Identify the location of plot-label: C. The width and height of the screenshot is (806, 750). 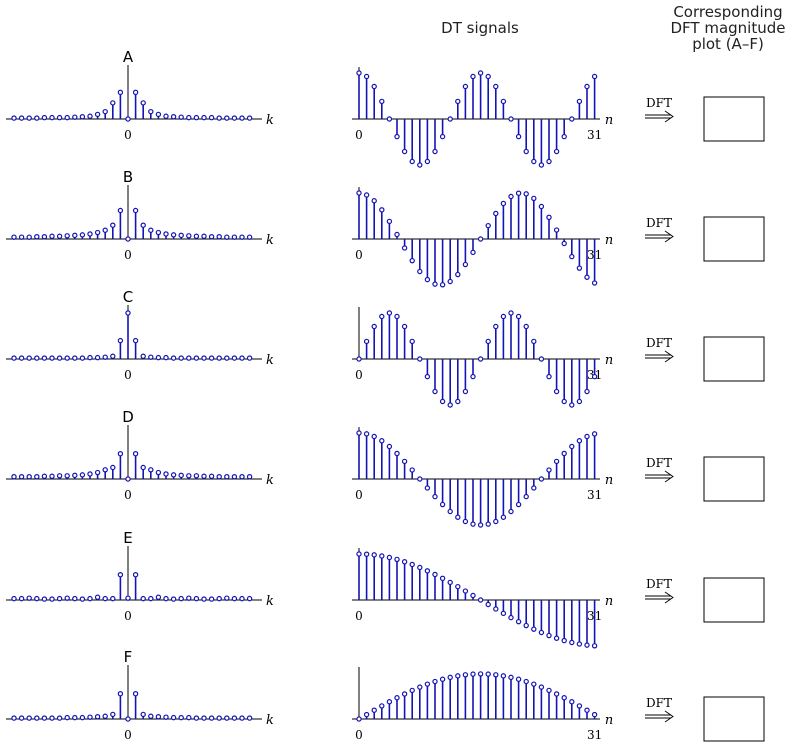
(128, 297).